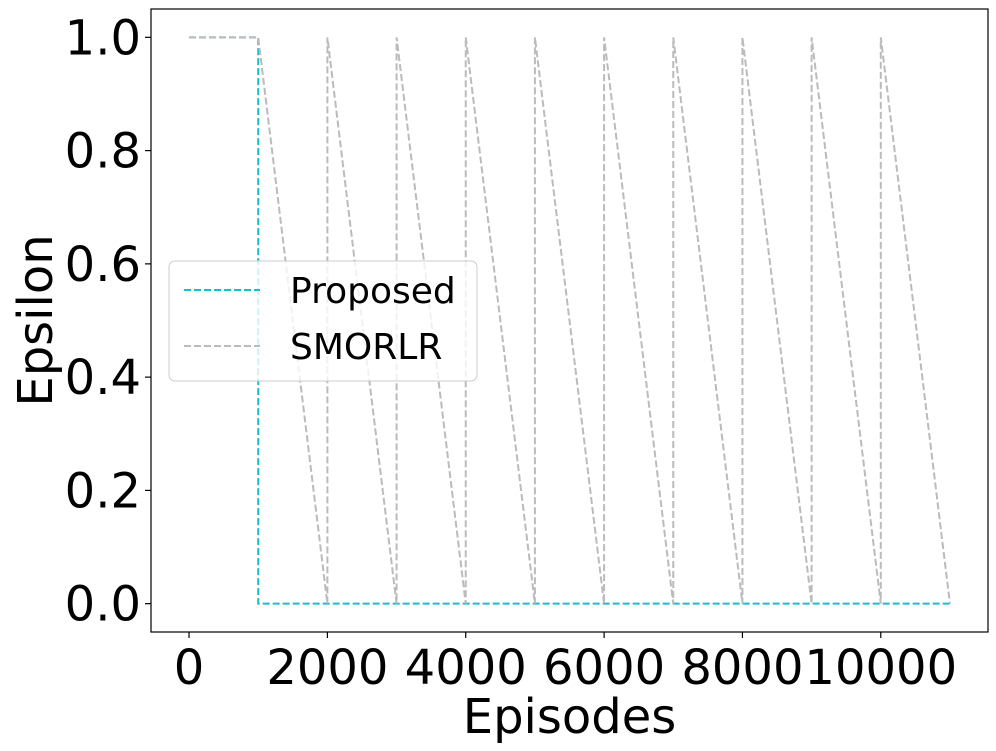  What do you see at coordinates (373, 291) in the screenshot?
I see `legend-label-proposed: Proposed` at bounding box center [373, 291].